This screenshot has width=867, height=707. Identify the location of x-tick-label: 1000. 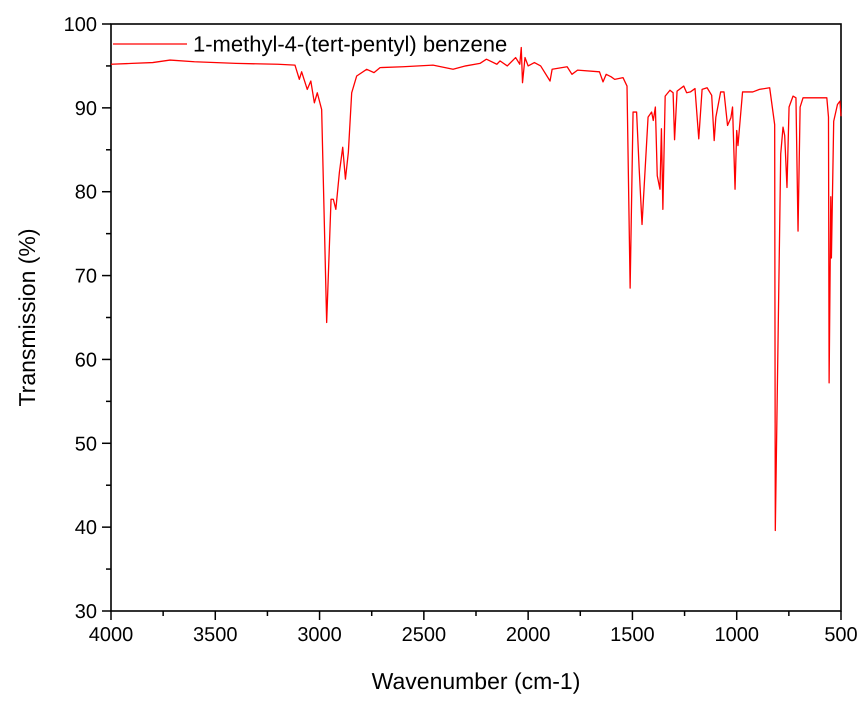
(736, 635).